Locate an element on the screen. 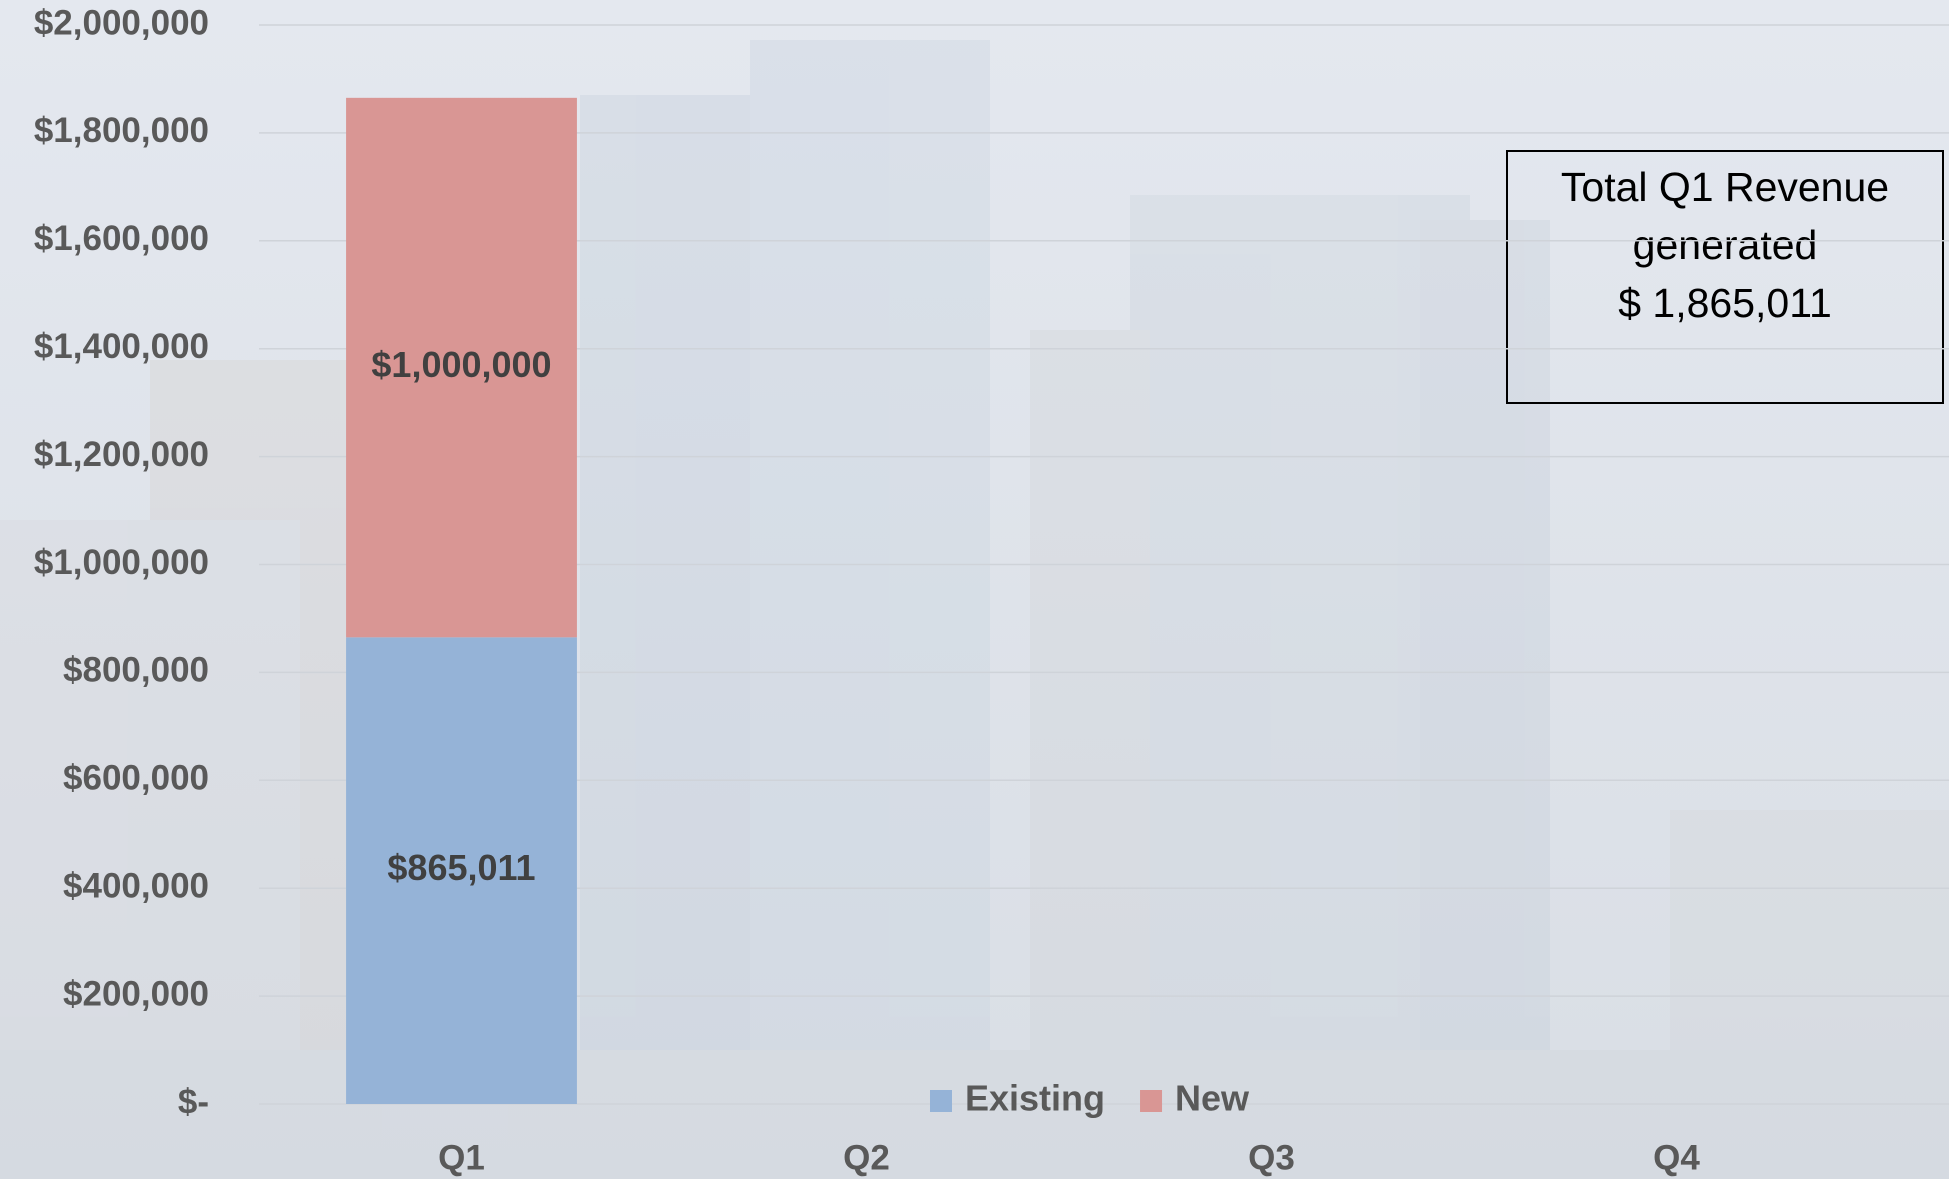 The image size is (1949, 1179). y-tick-label: $1,200,000 is located at coordinates (121, 454).